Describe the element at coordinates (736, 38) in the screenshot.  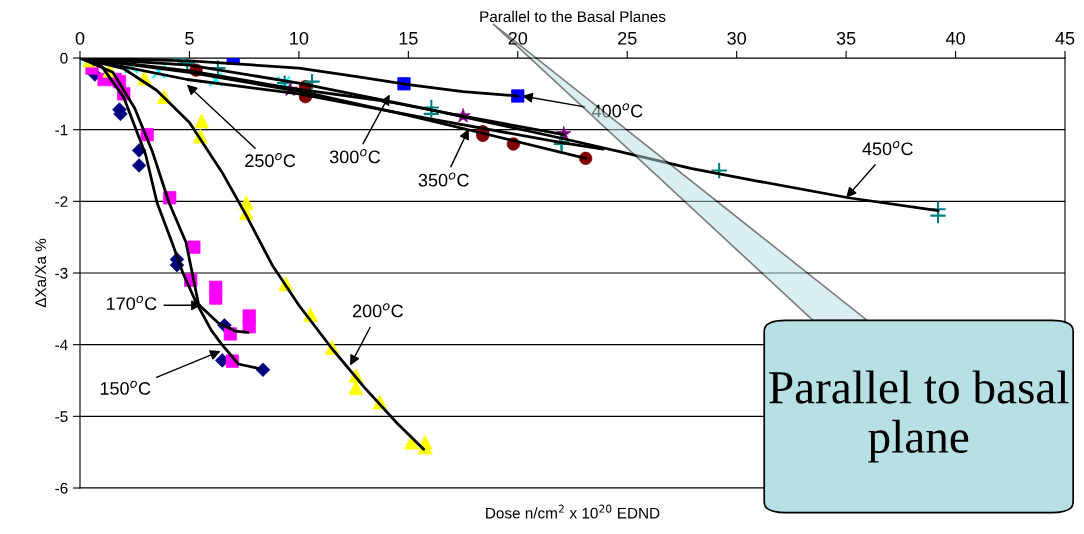
I see `x-tick-label: 30` at that location.